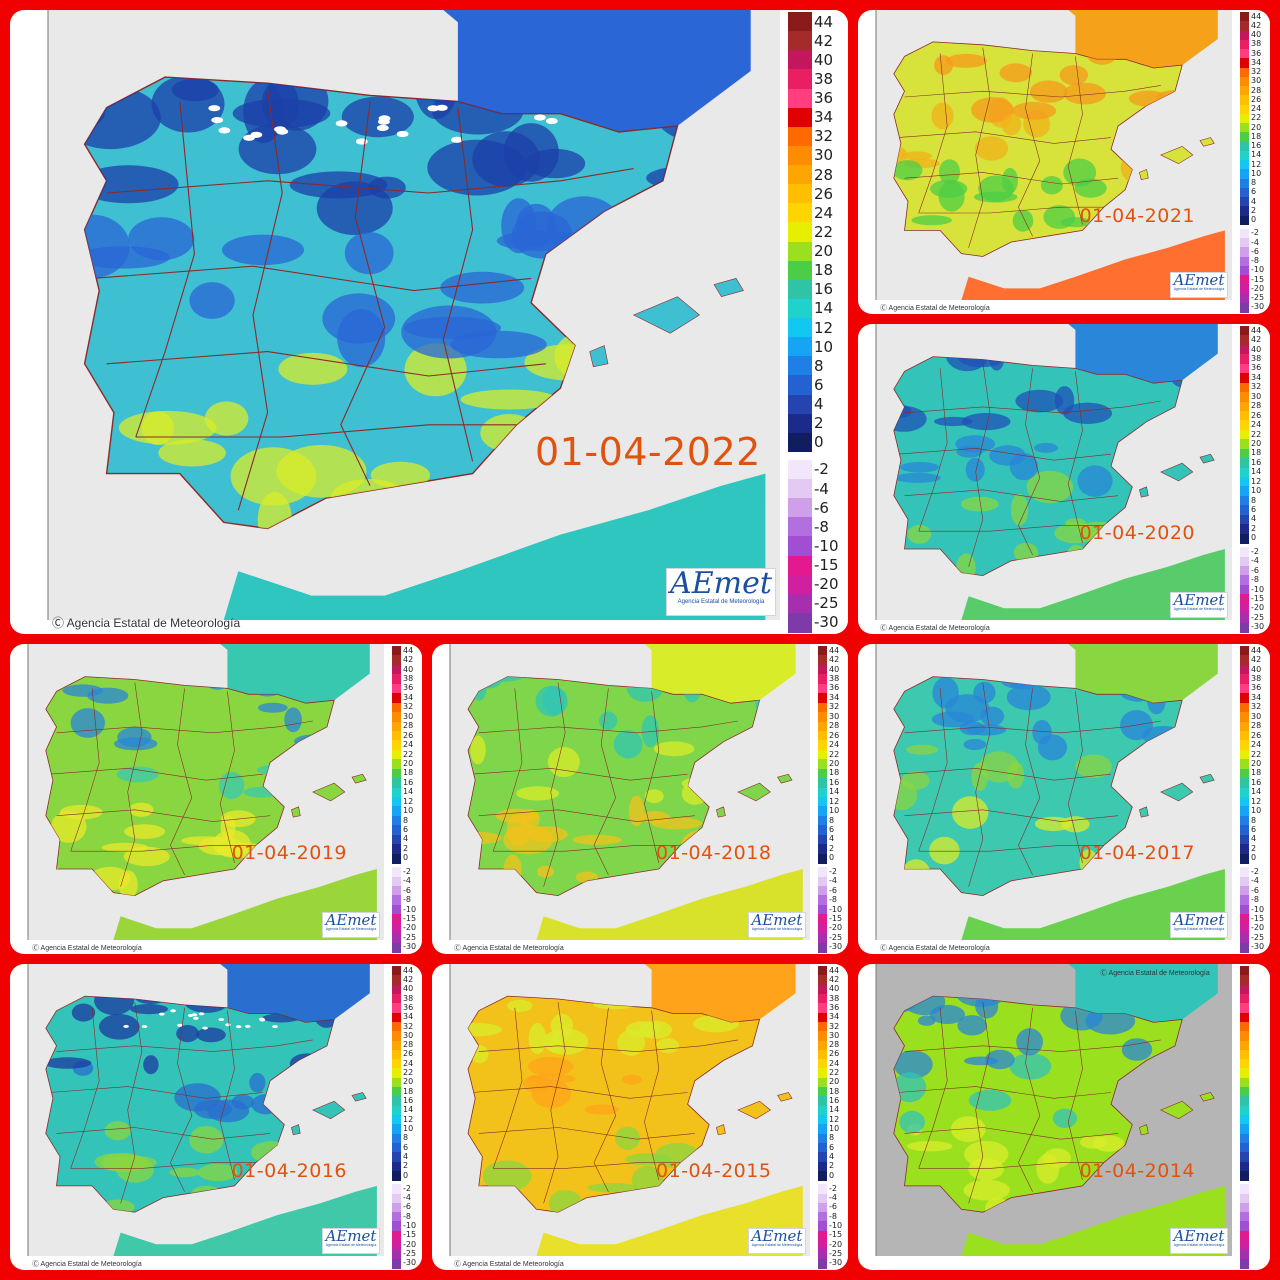  I want to click on map-date-label: 01-04-2016, so click(289, 1170).